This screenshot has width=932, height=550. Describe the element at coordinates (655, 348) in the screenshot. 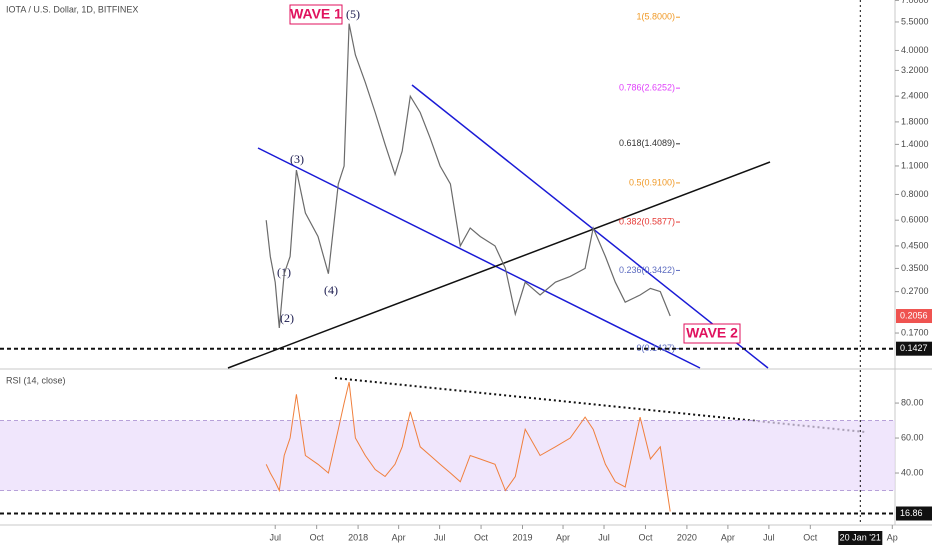

I see `fib-label: 0(0.1427)` at that location.